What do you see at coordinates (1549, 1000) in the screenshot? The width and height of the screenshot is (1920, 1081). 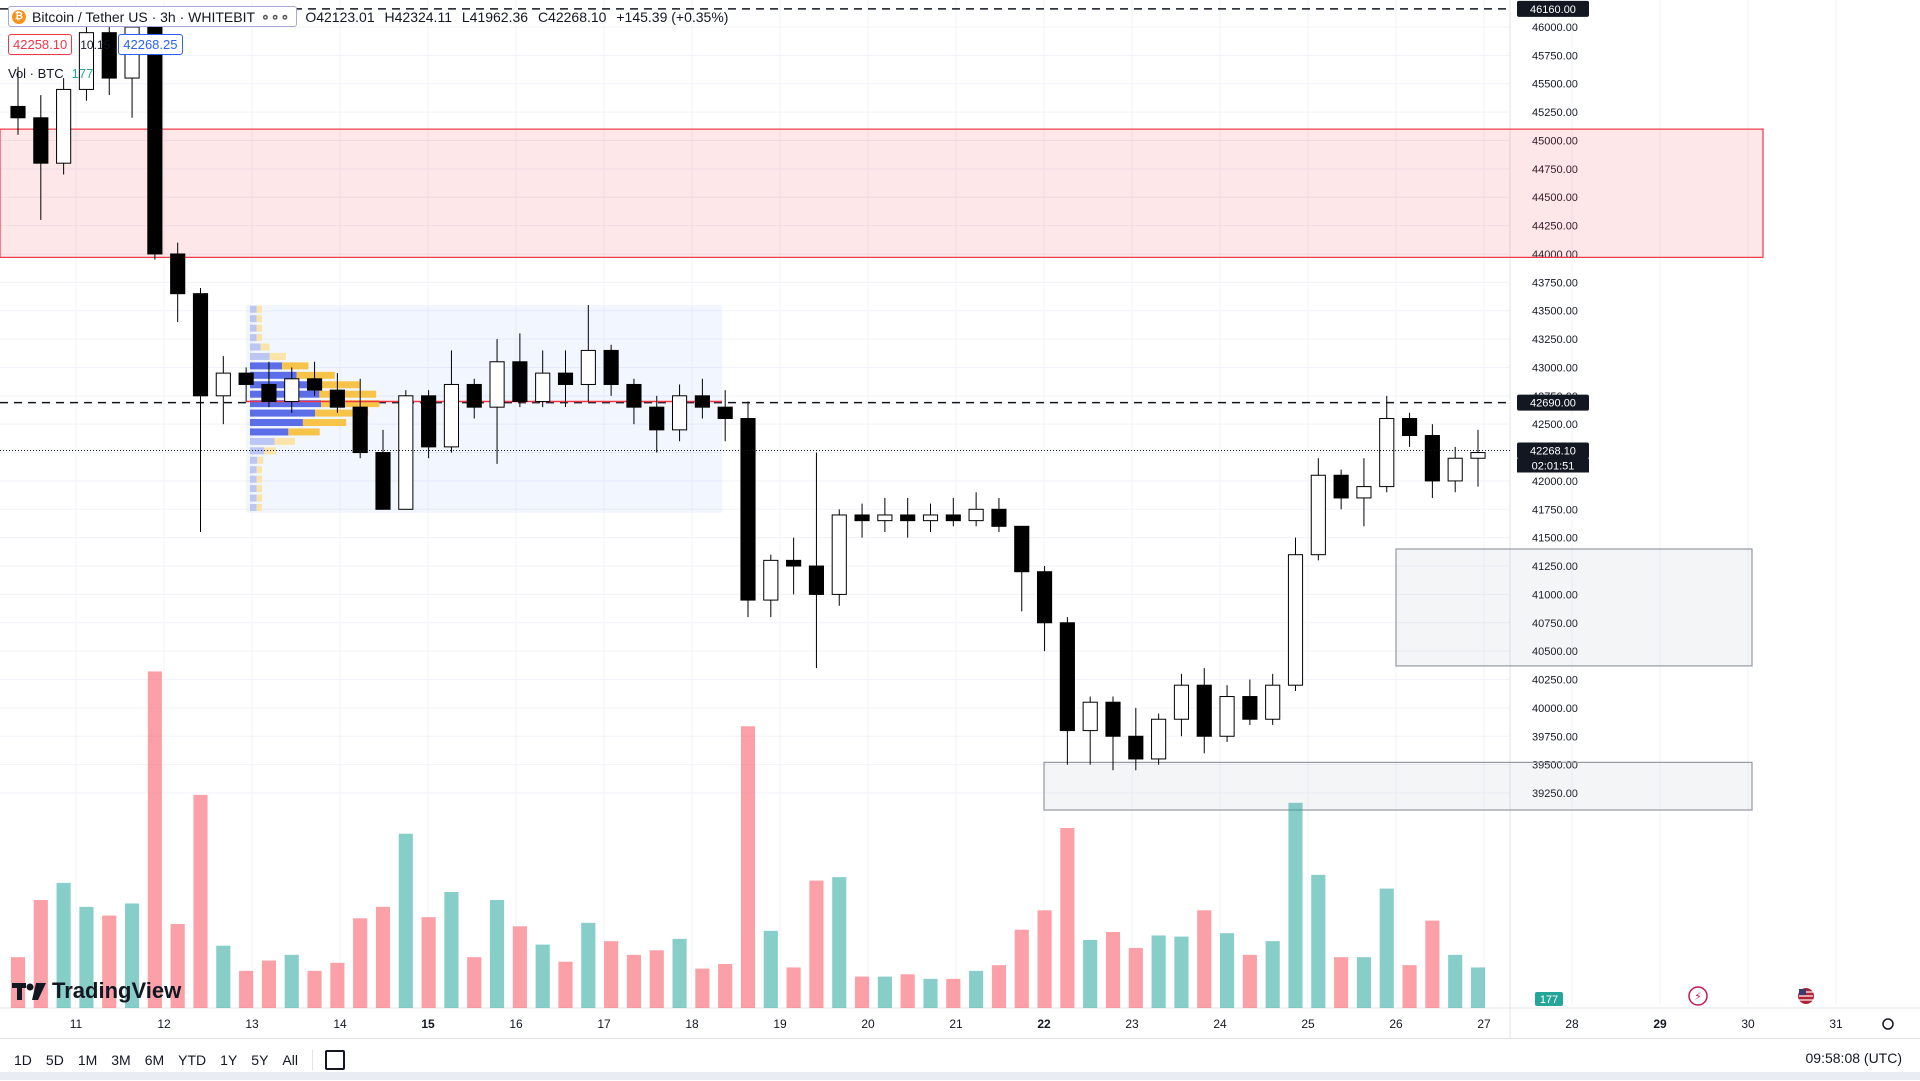 I see `volume-axis-badge-text: 177` at bounding box center [1549, 1000].